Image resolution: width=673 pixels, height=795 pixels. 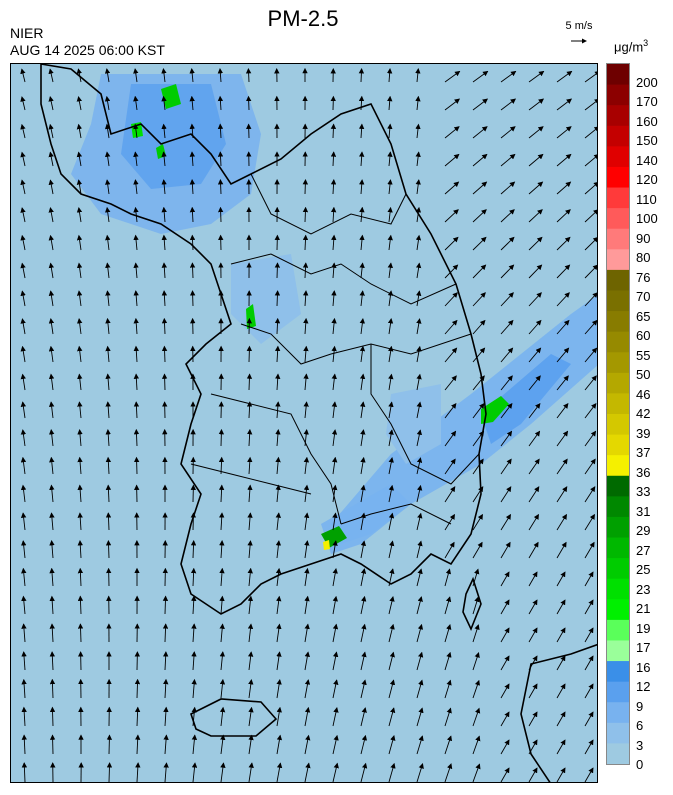 What do you see at coordinates (643, 531) in the screenshot?
I see `legend-label: 29` at bounding box center [643, 531].